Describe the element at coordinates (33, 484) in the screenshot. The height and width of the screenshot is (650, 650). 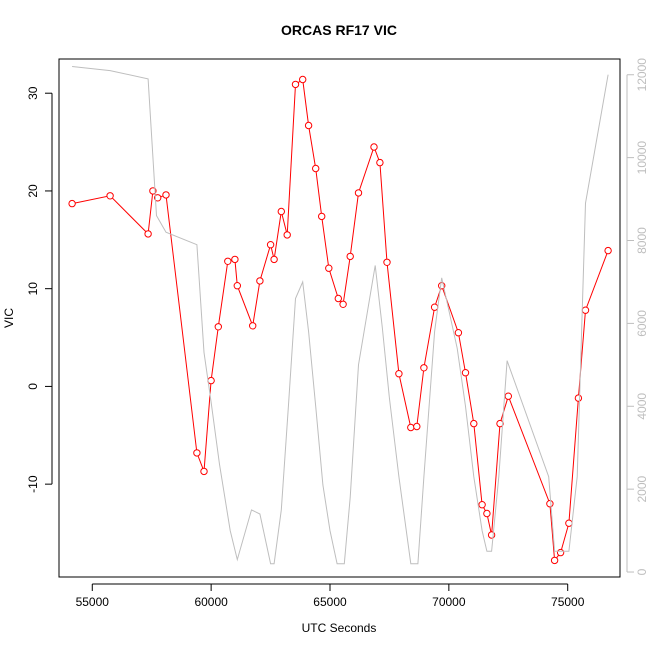
I see `y-tick-label: -10` at that location.